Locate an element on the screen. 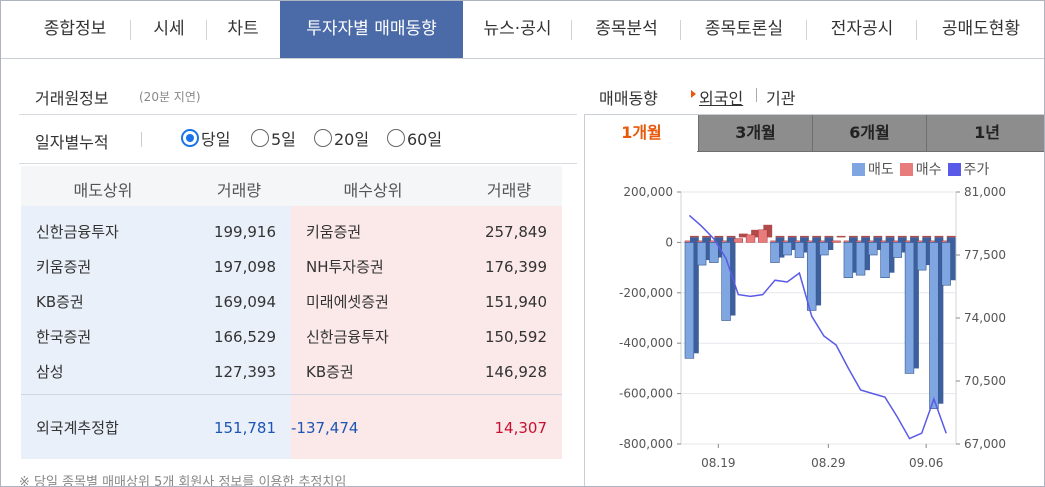  y-left-tick-label: -200,000 is located at coordinates (646, 293).